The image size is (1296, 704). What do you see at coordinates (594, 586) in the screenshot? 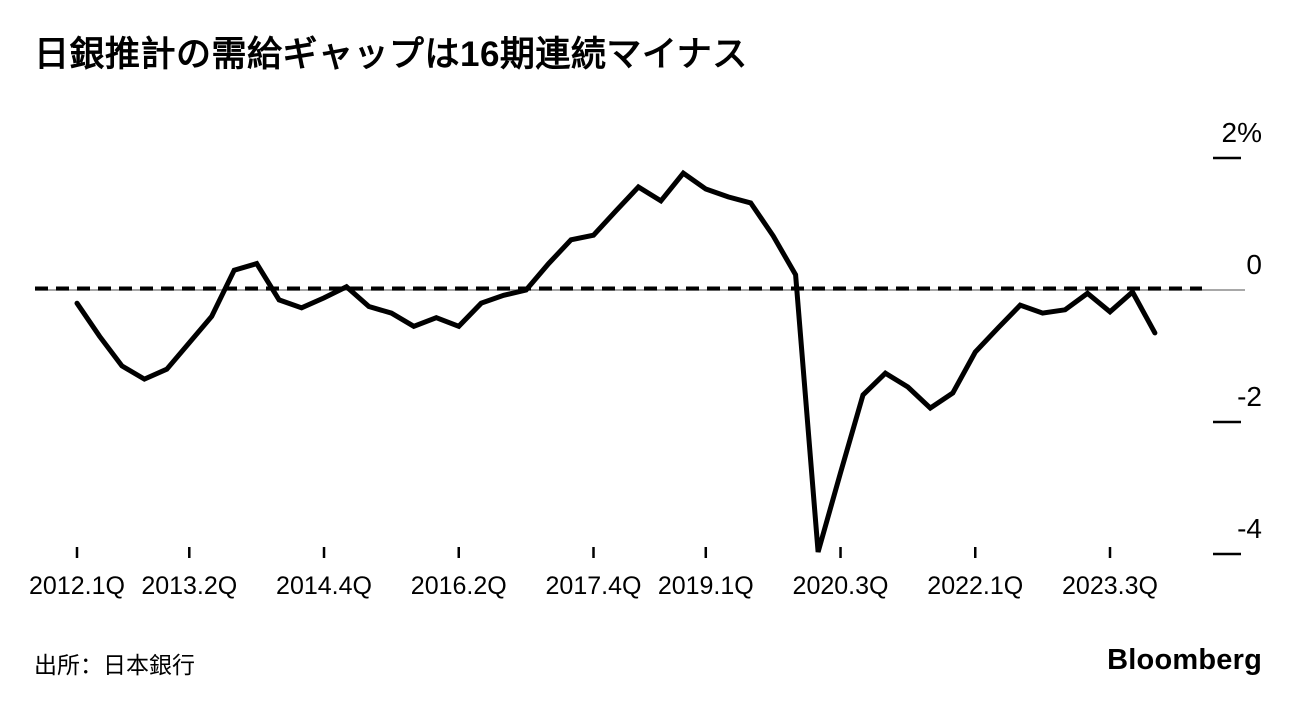
I see `x-tick-label: 2017.4Q` at bounding box center [594, 586].